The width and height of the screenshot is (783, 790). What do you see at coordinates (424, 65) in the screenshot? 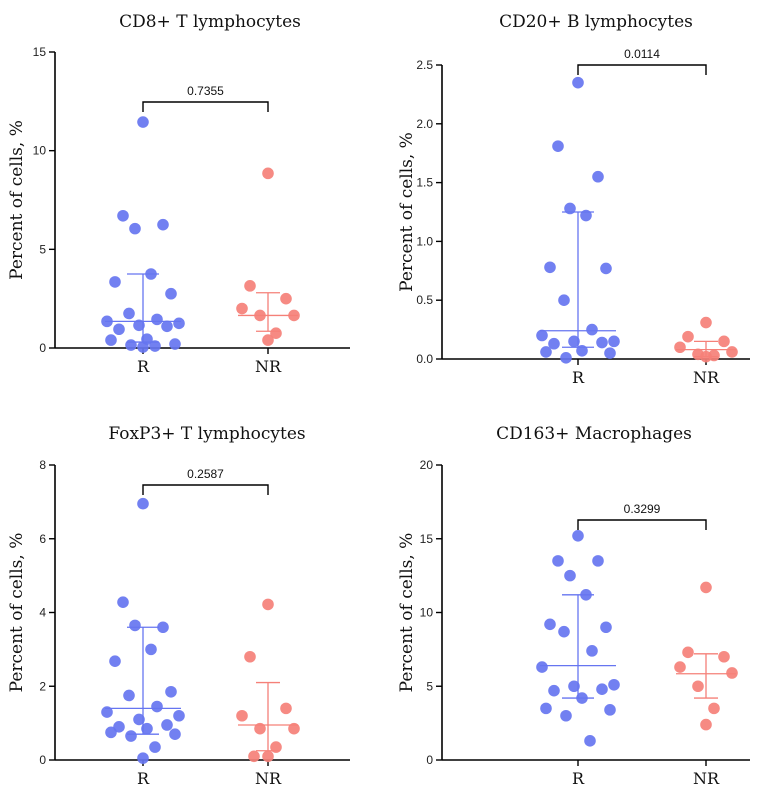
I see `y-tick-label: 2.5` at bounding box center [424, 65].